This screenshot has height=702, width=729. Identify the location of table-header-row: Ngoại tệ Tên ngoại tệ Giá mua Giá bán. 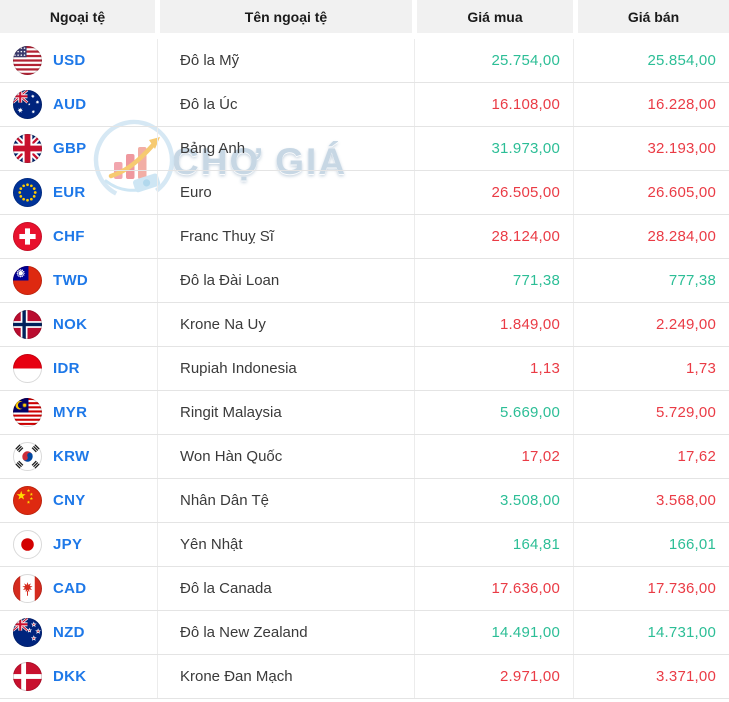
(364, 16).